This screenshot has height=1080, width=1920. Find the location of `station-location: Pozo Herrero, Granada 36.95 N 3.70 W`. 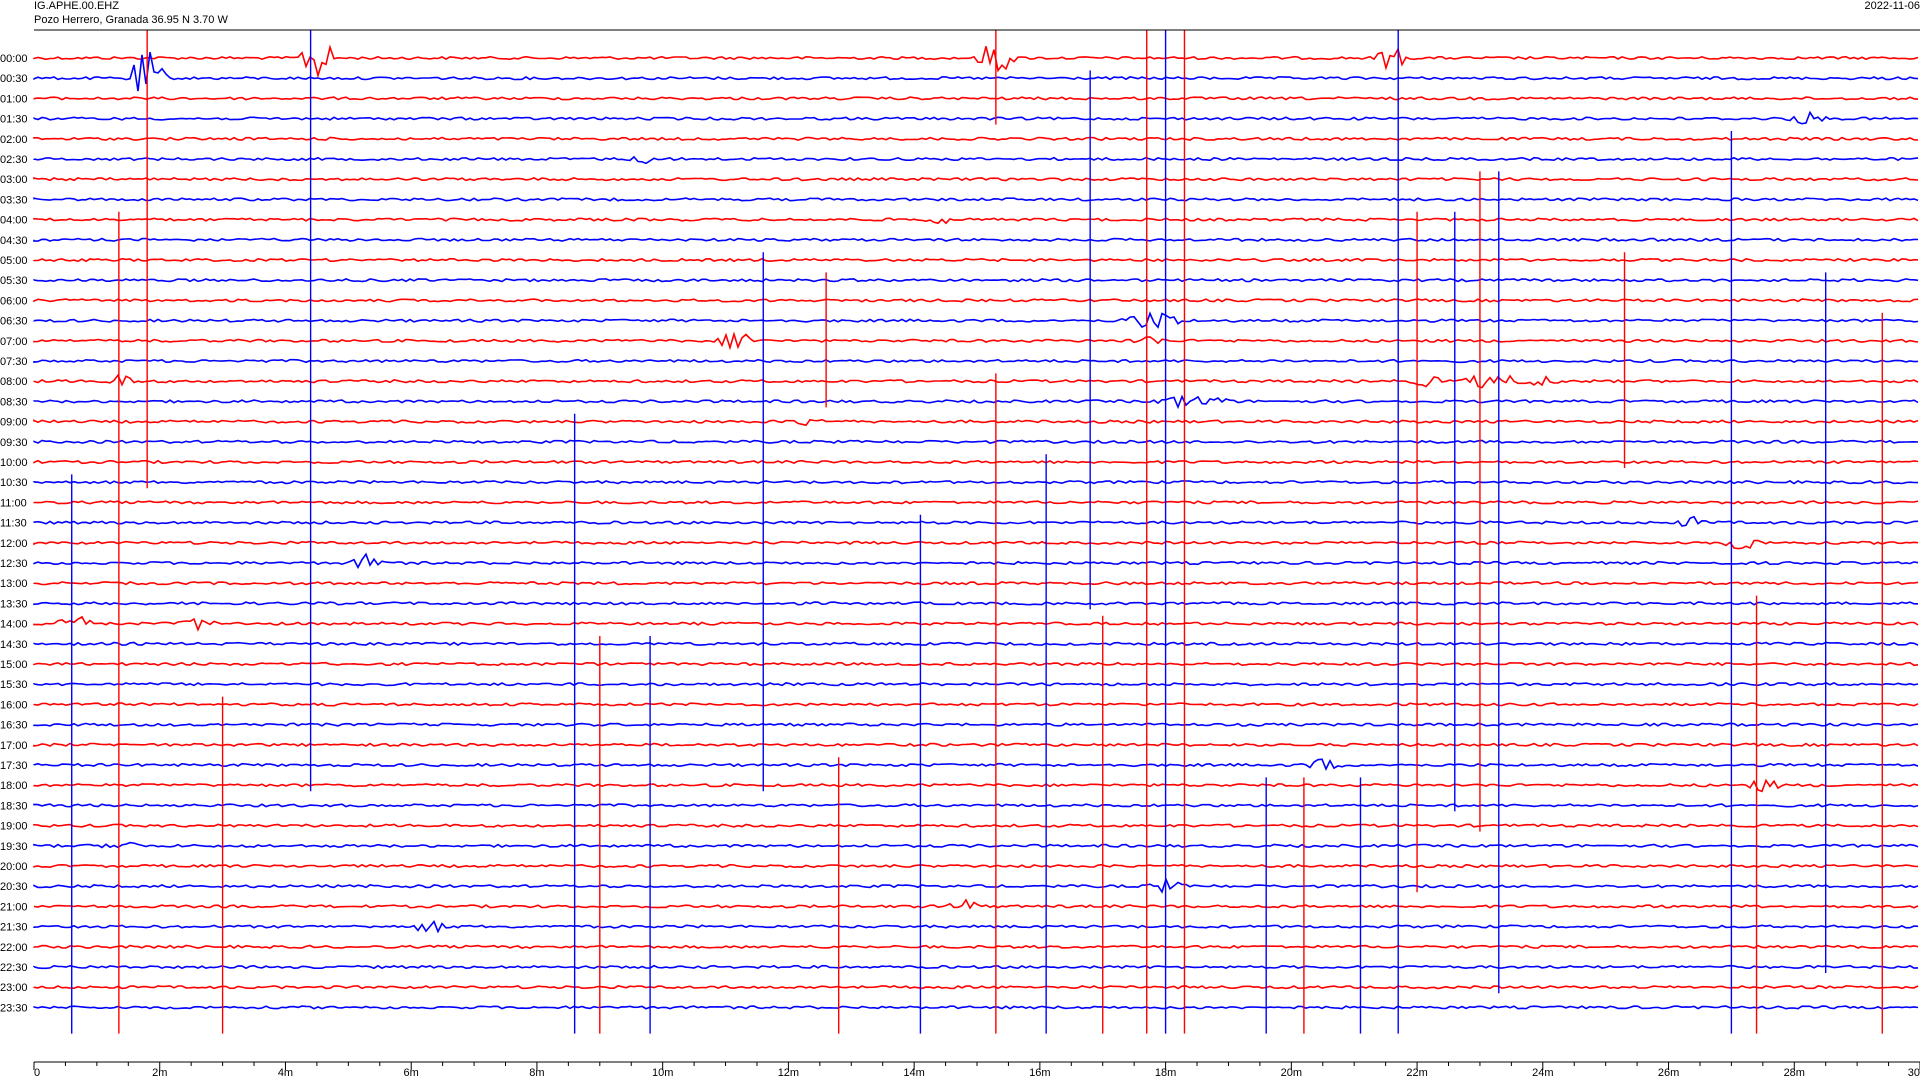

station-location: Pozo Herrero, Granada 36.95 N 3.70 W is located at coordinates (131, 20).